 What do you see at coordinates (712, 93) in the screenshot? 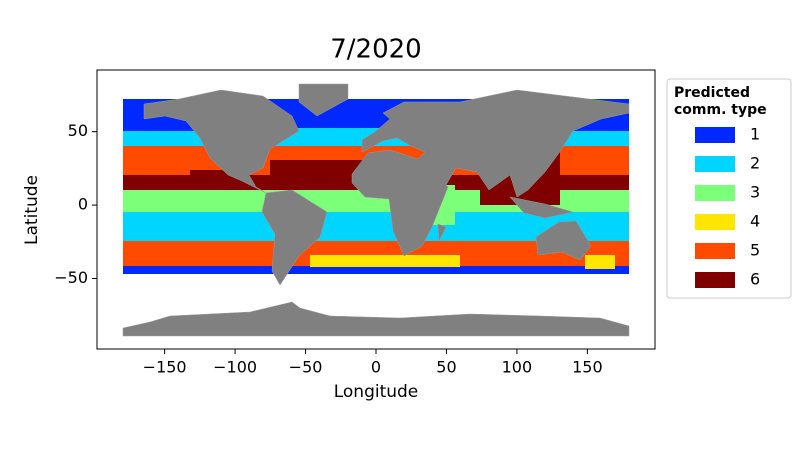
I see `legend-title: Predicted` at bounding box center [712, 93].